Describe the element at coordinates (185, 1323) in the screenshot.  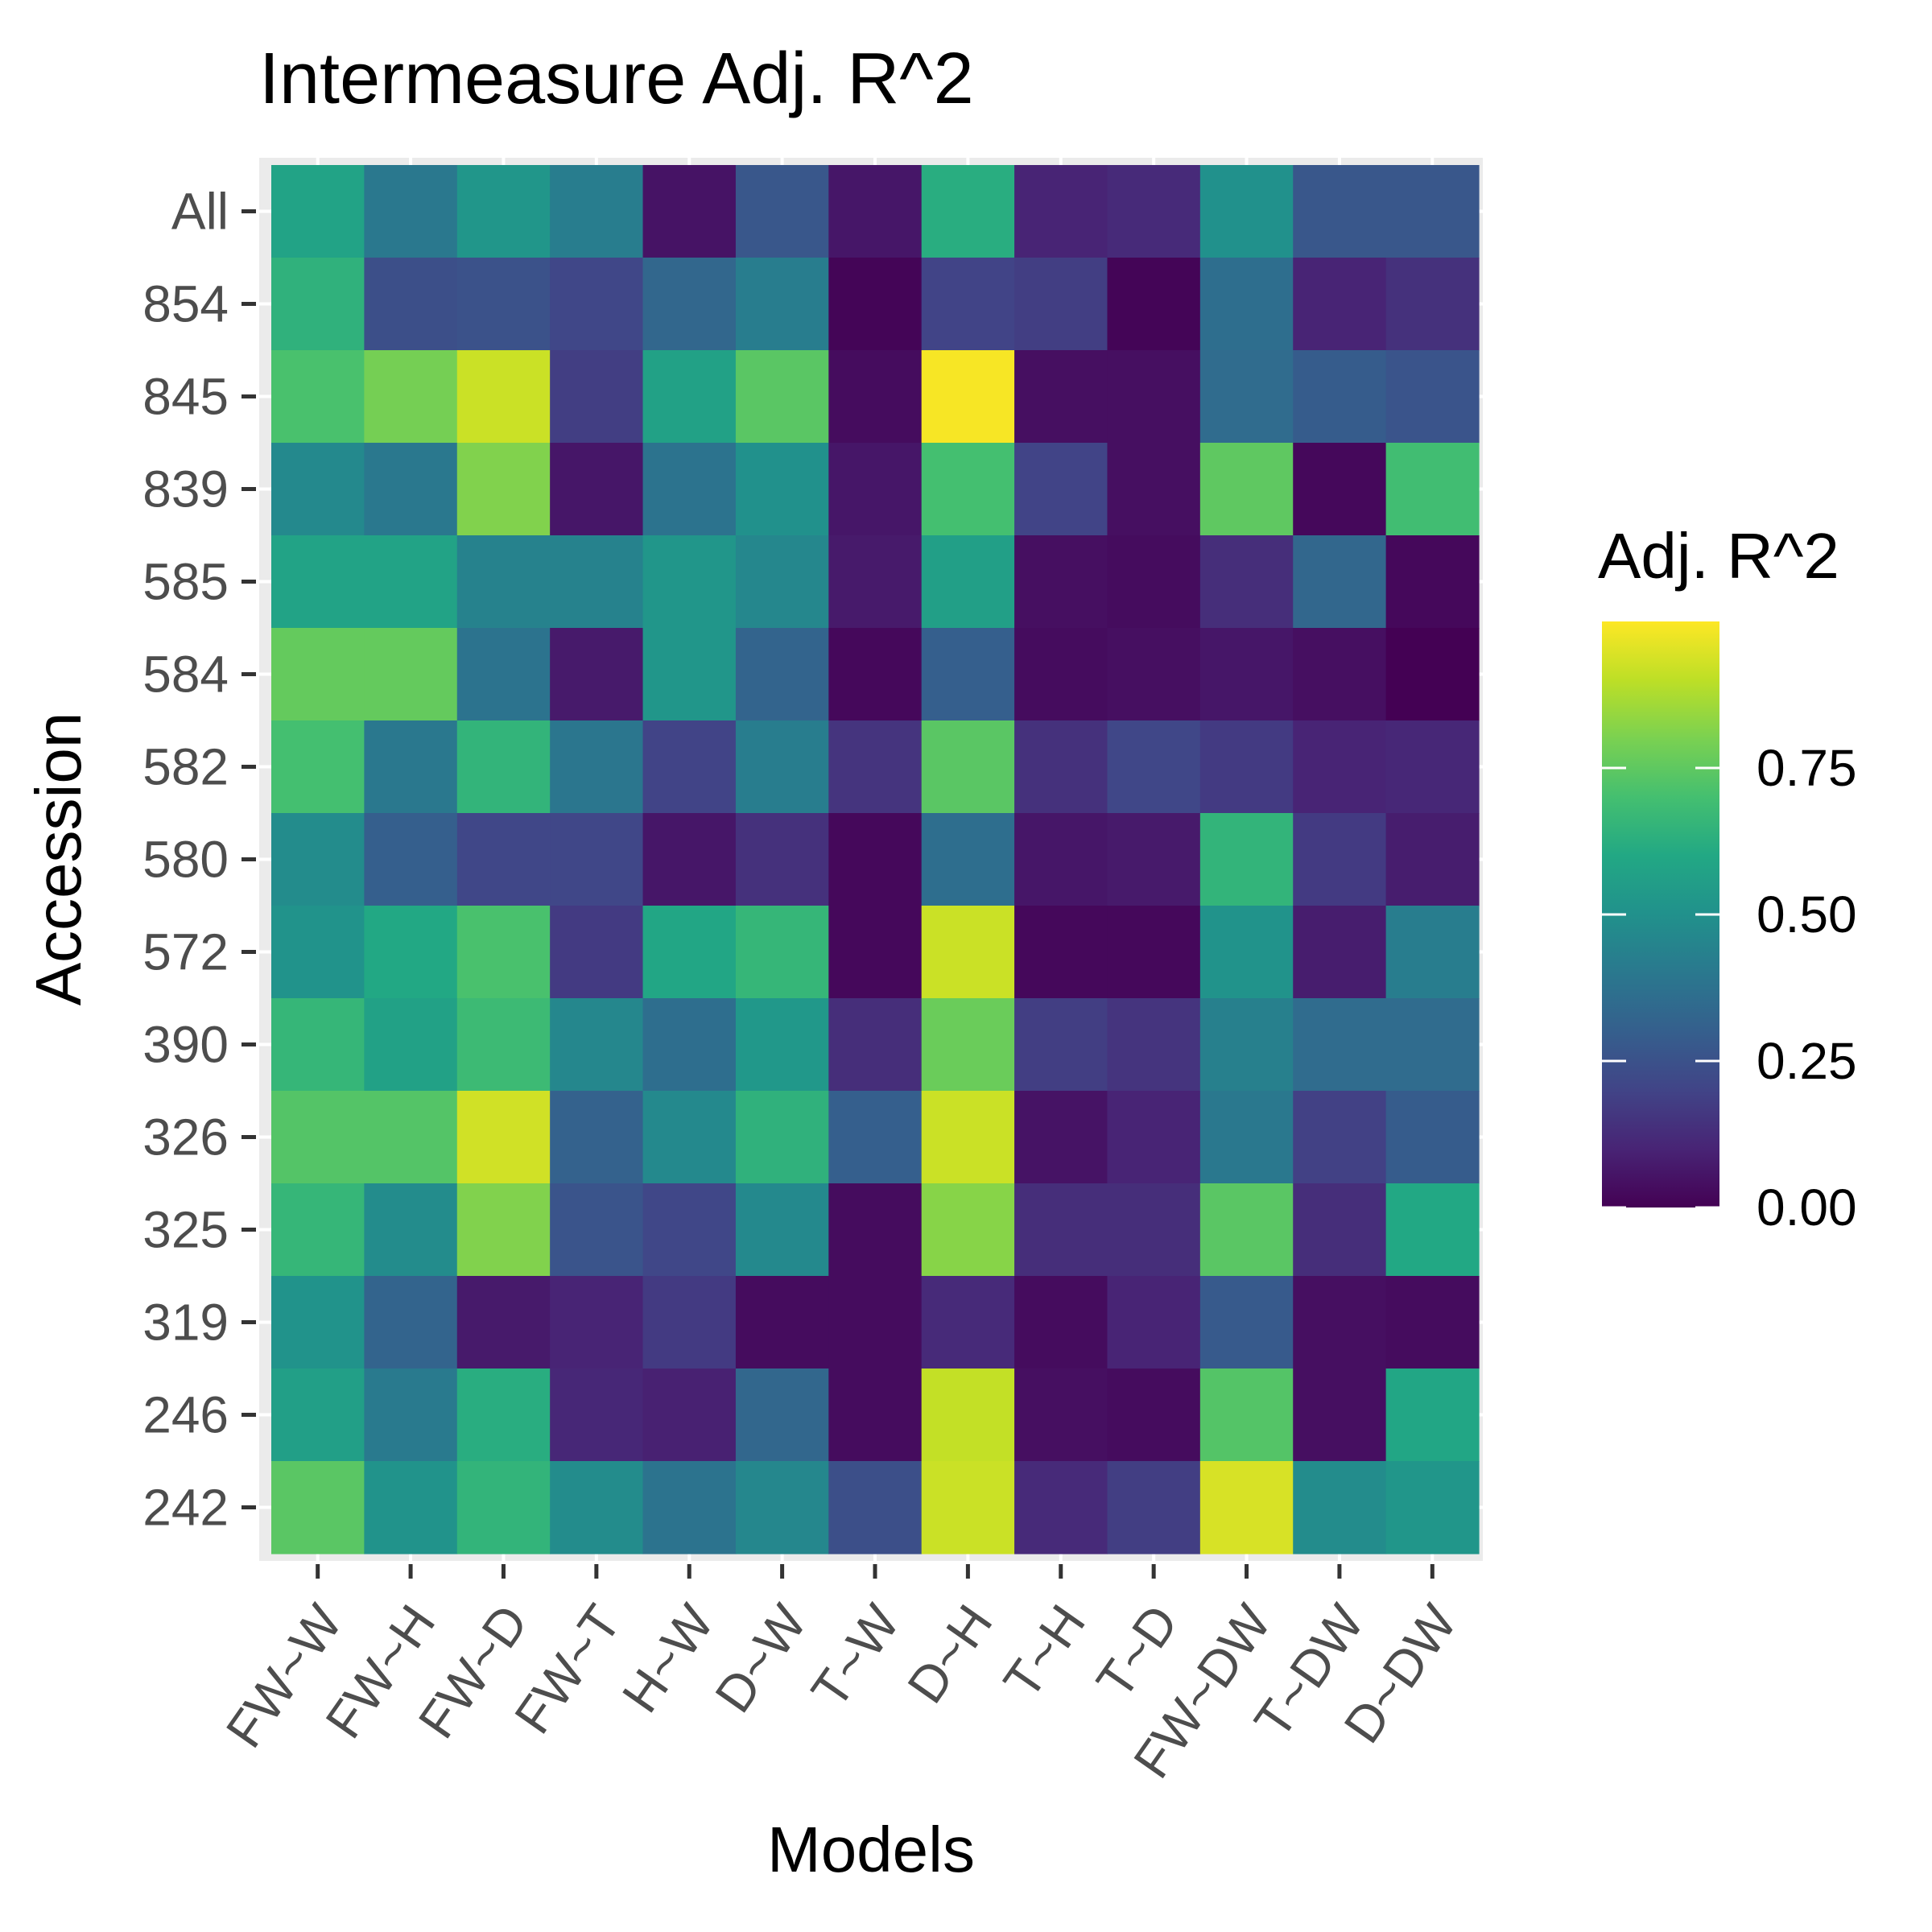
I see `y-tick-label: 319` at that location.